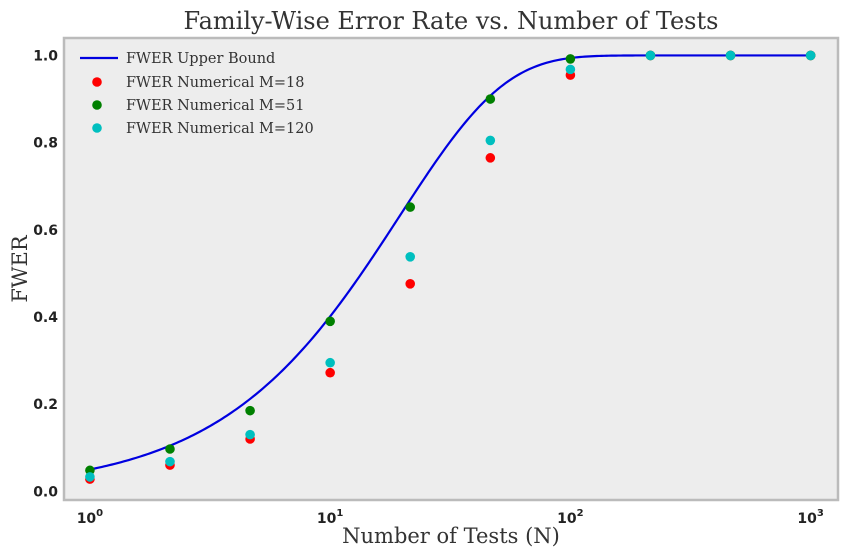  Describe the element at coordinates (90, 517) in the screenshot. I see `x-tick-label: 100` at that location.